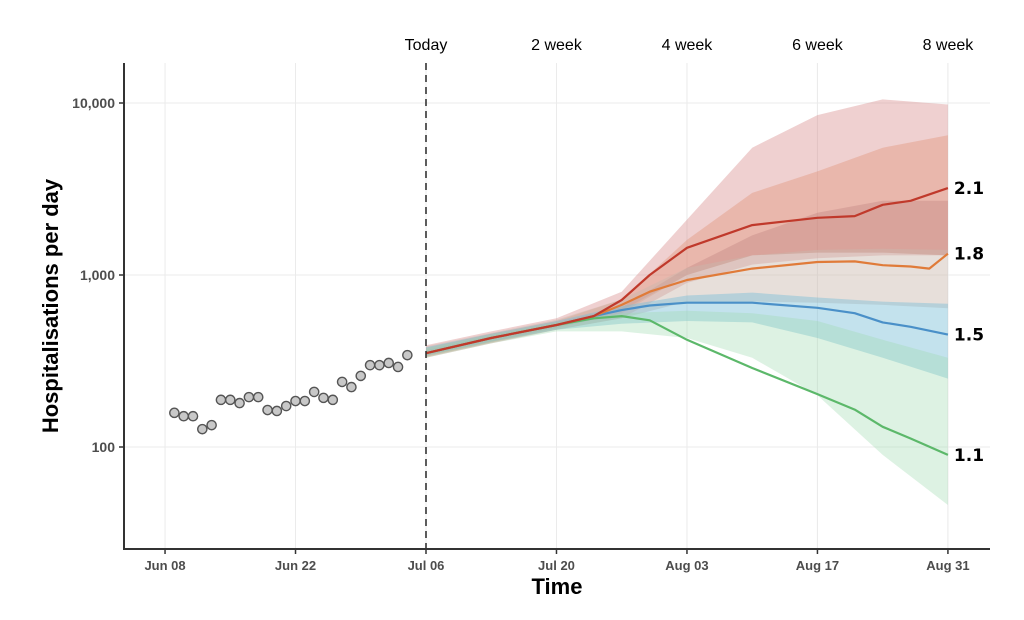  What do you see at coordinates (556, 565) in the screenshot?
I see `x-tick-label: Jul 20` at bounding box center [556, 565].